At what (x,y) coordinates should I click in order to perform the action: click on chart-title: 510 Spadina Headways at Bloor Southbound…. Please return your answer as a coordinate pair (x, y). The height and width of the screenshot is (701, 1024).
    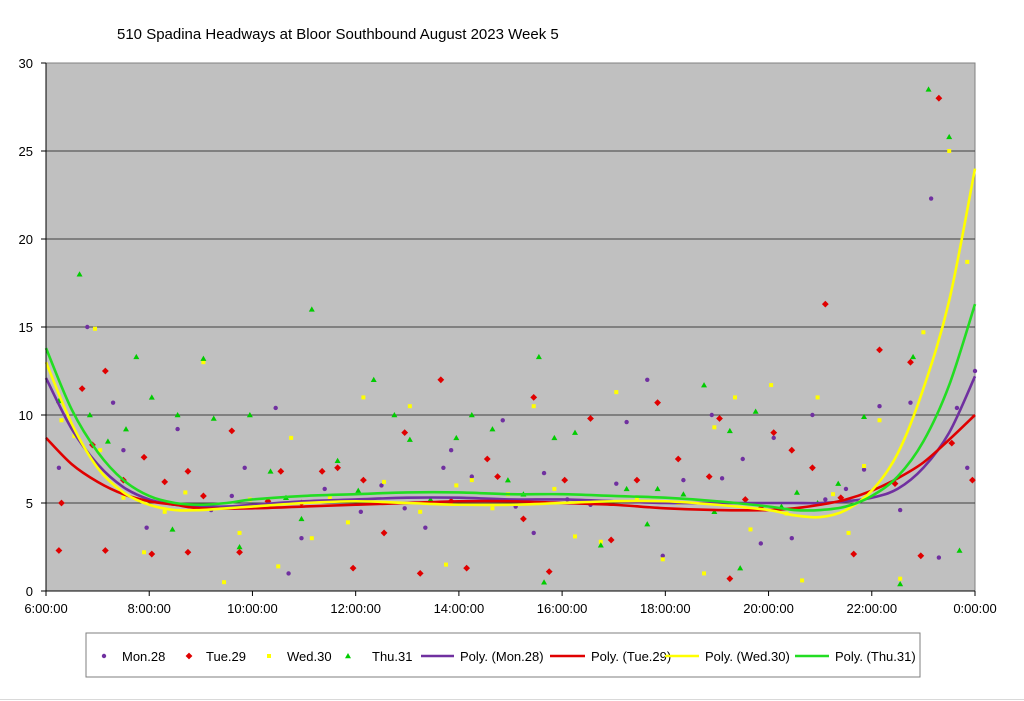
    Looking at the image, I should click on (338, 34).